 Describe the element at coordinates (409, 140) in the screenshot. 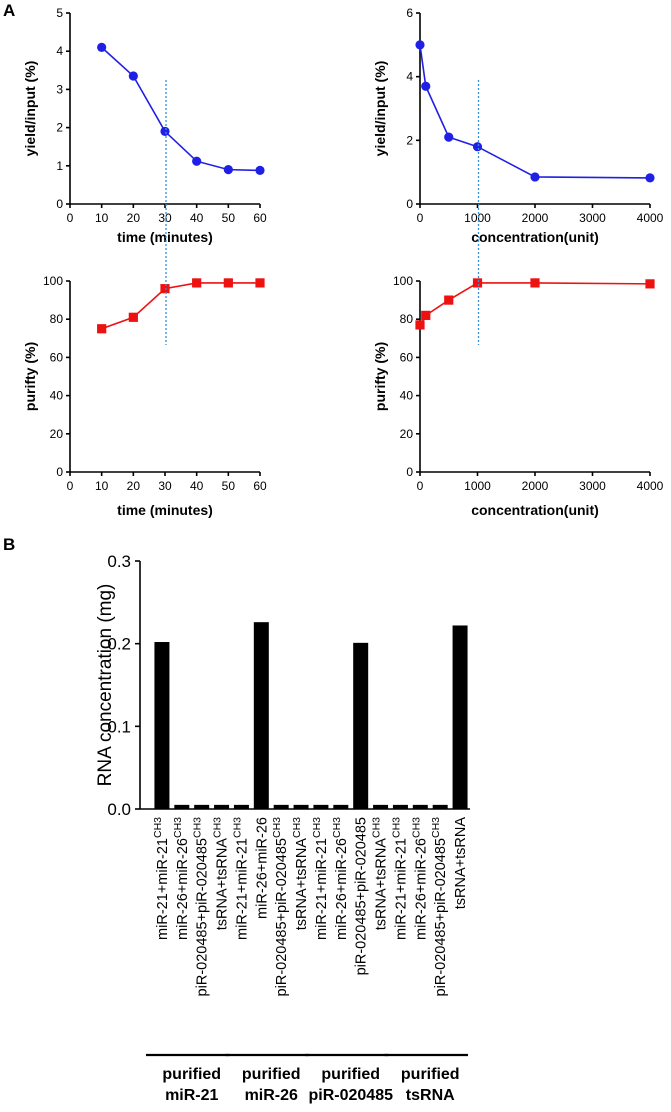

I see `y-tick-label: 2` at that location.